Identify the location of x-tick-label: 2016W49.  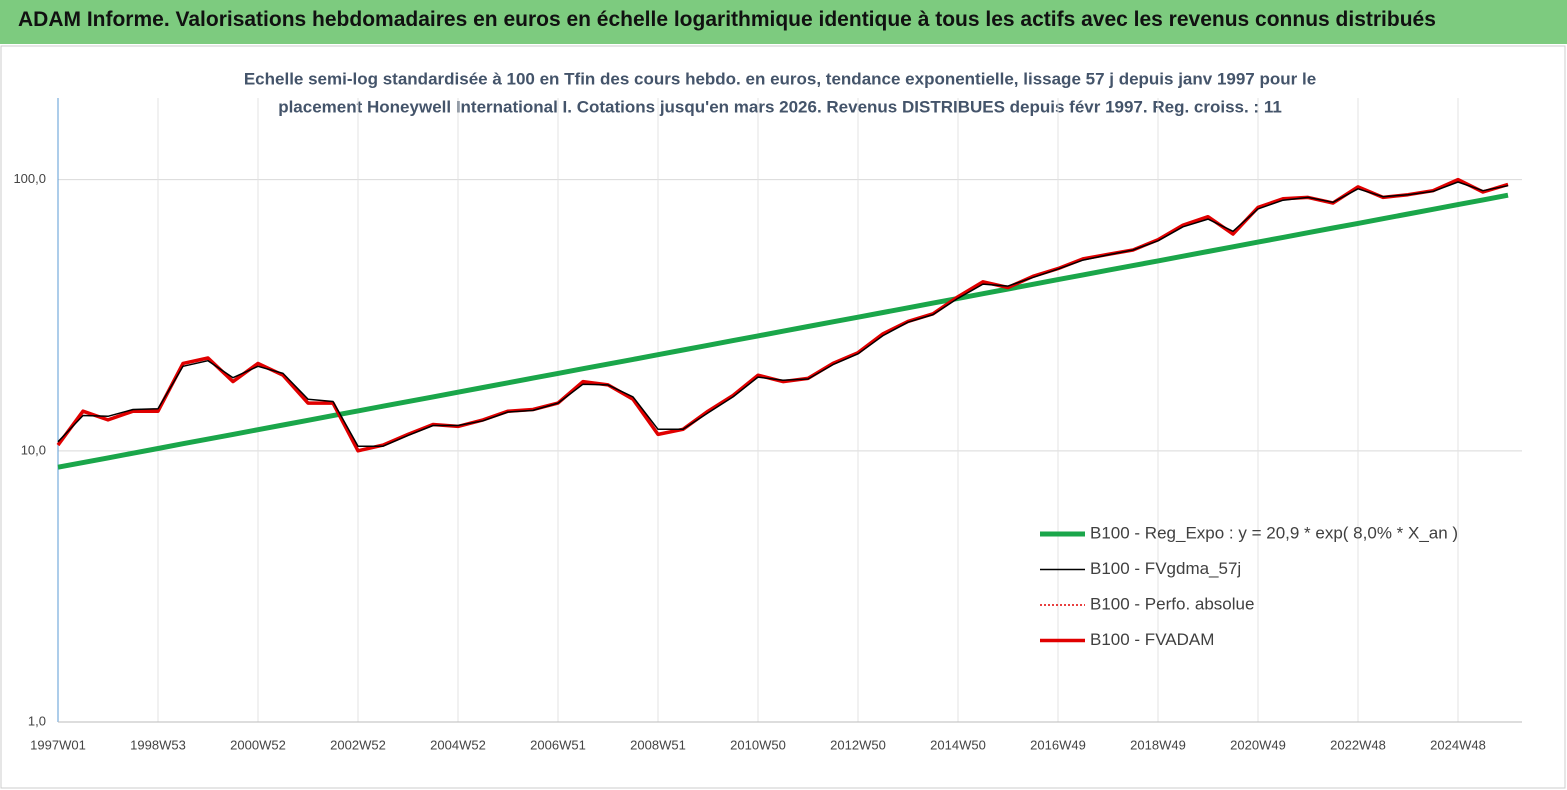
(1058, 744).